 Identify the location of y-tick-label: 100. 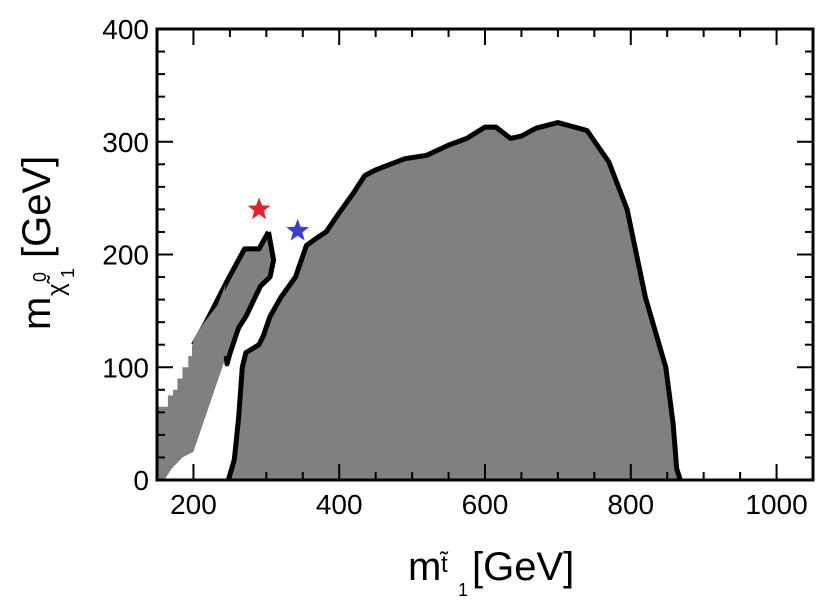
(125, 367).